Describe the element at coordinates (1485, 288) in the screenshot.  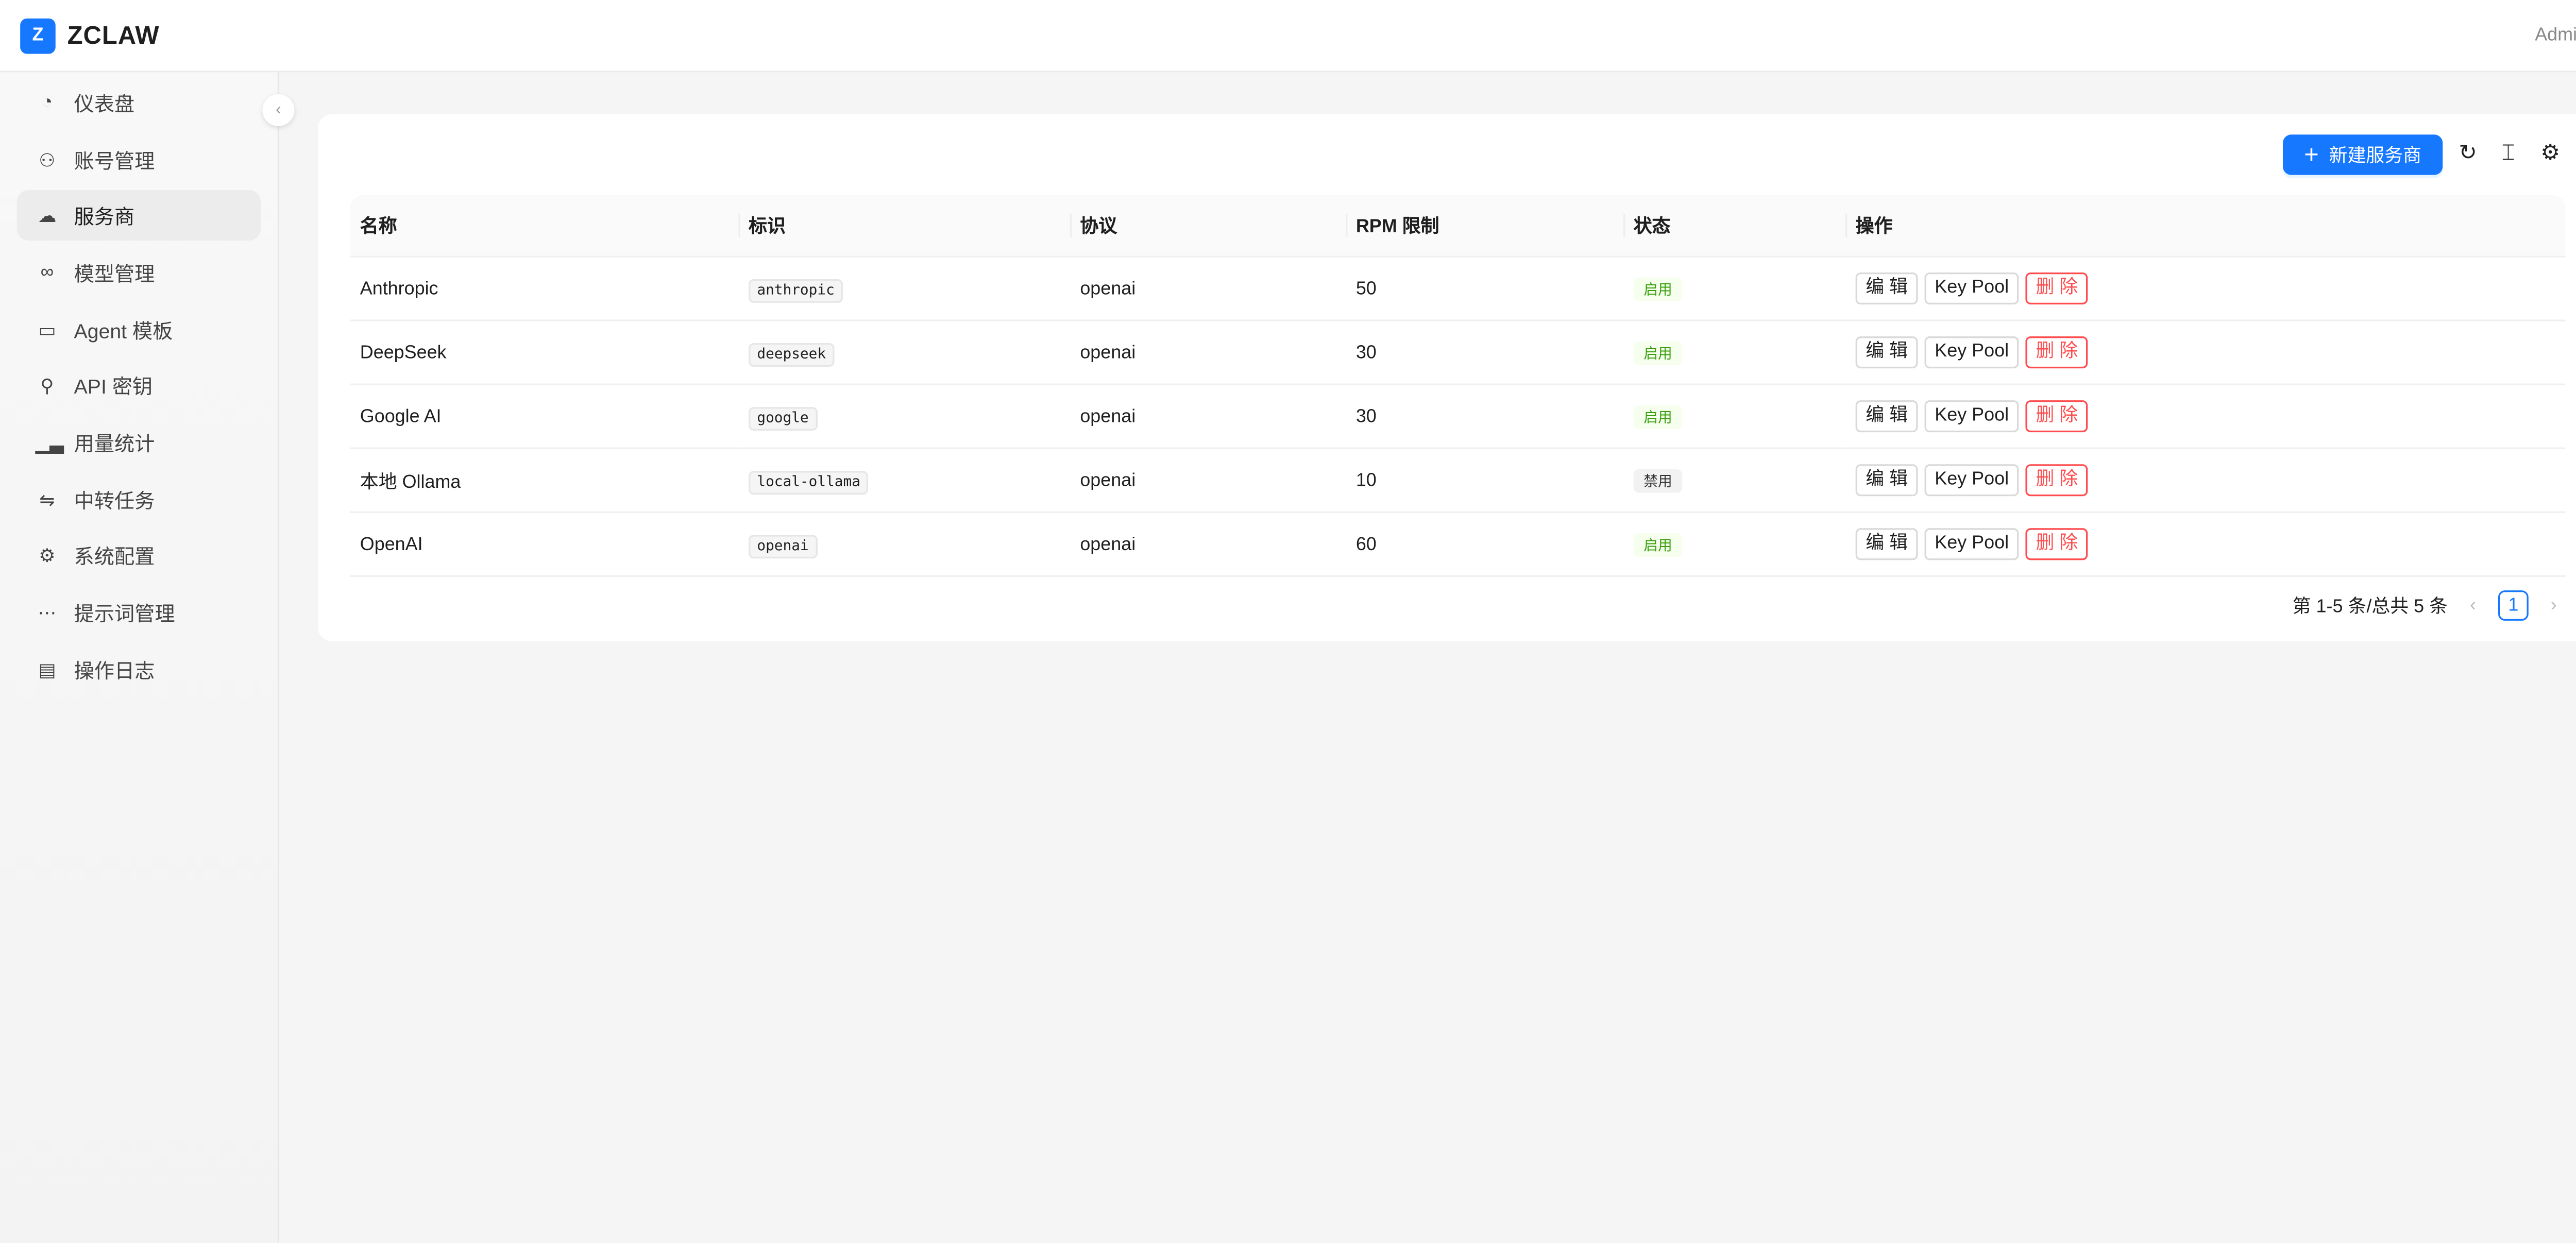
I see `provider-rpm: 50` at that location.